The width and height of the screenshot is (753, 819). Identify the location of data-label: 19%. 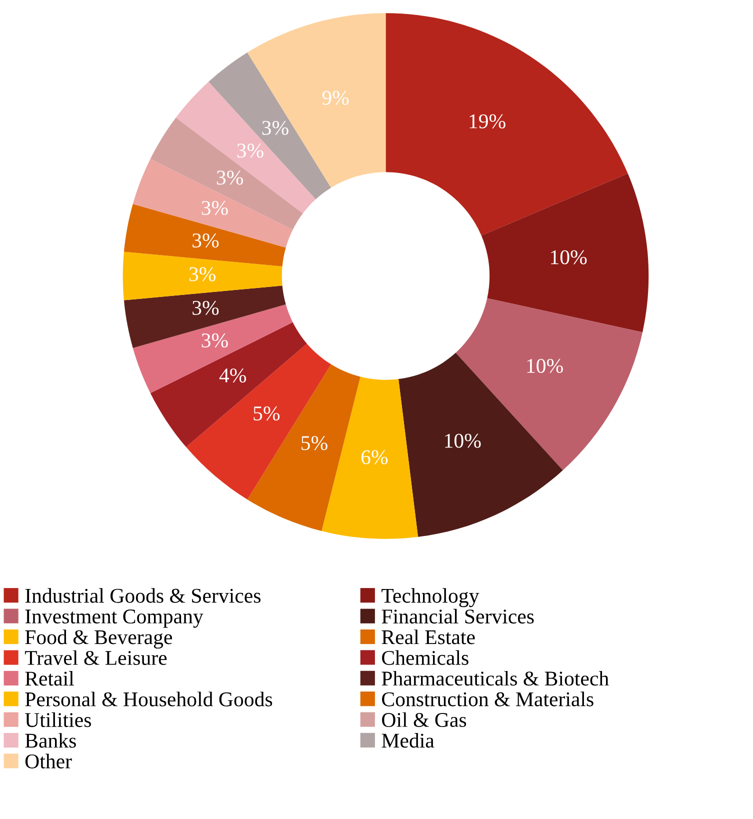
(488, 121).